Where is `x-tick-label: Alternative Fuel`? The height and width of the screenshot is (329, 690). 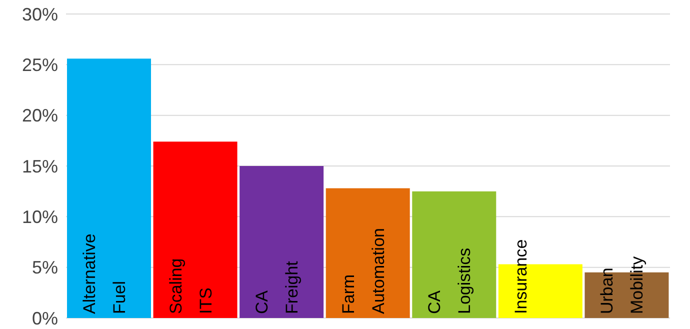 x-tick-label: Alternative Fuel is located at coordinates (104, 274).